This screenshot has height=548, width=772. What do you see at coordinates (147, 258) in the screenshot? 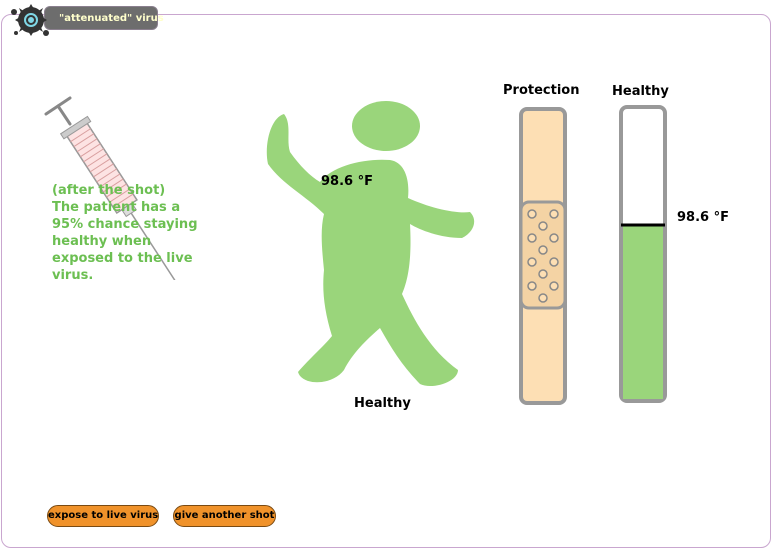
I see `info-line: exposed to the live` at bounding box center [147, 258].